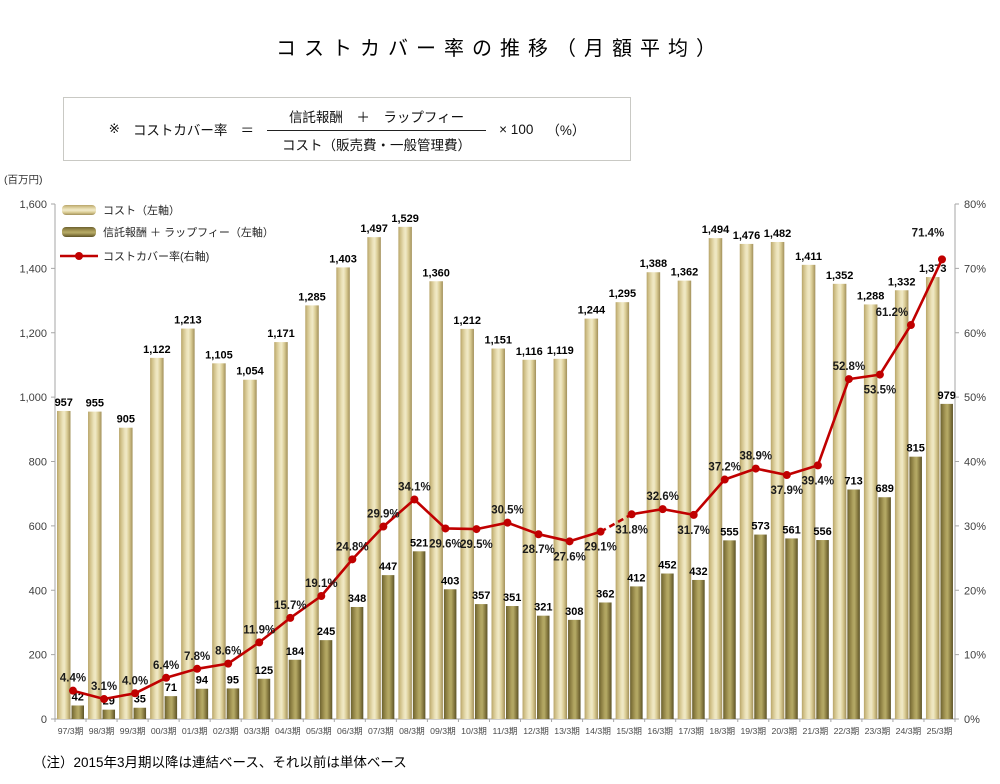 Image resolution: width=1000 pixels, height=784 pixels. What do you see at coordinates (975, 205) in the screenshot?
I see `right-axis-tick-label: 80%` at bounding box center [975, 205].